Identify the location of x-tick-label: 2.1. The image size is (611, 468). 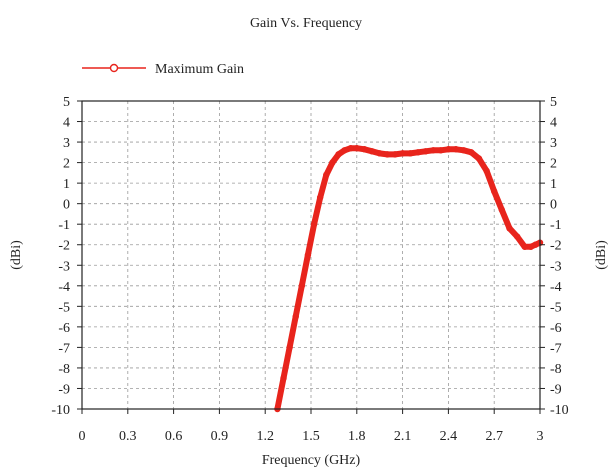
(403, 436).